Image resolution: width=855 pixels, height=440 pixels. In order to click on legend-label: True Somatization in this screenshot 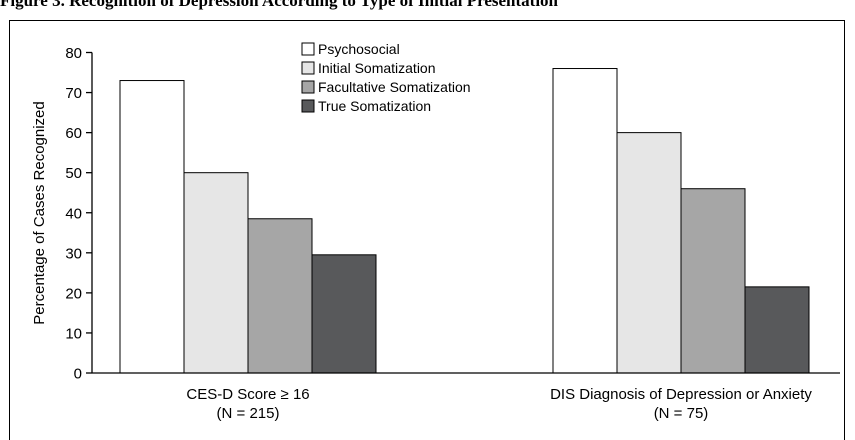, I will do `click(374, 106)`.